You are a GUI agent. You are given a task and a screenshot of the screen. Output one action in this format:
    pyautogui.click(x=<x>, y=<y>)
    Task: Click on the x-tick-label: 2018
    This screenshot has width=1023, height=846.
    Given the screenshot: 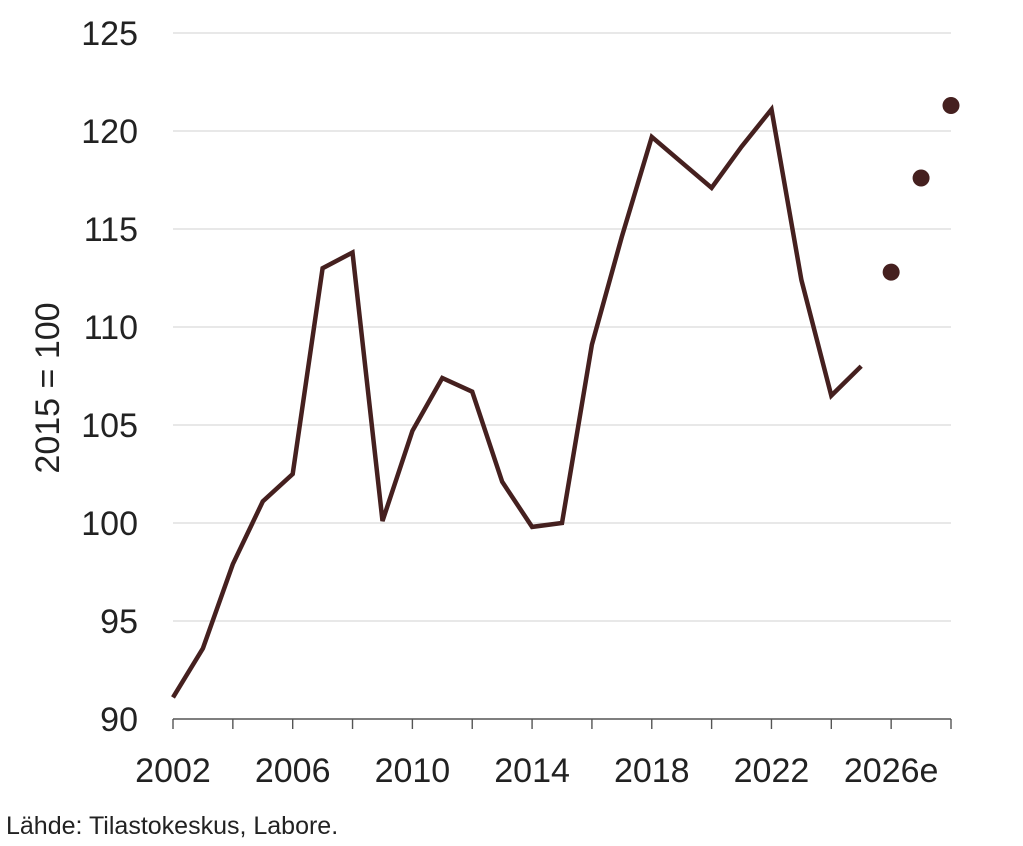 What is the action you would take?
    pyautogui.click(x=652, y=771)
    